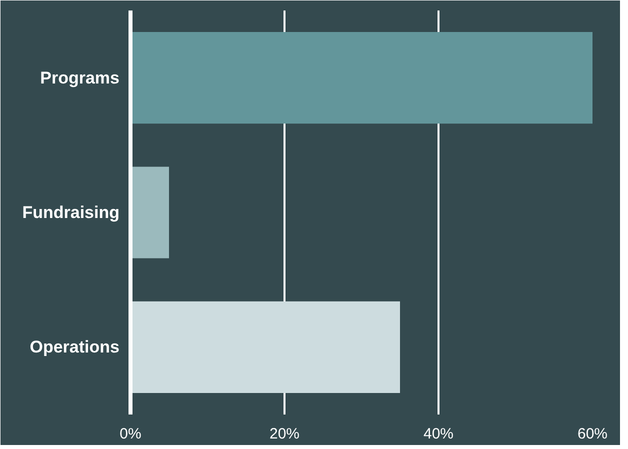 This screenshot has height=449, width=628. I want to click on x-tick-label: 60%, so click(592, 434).